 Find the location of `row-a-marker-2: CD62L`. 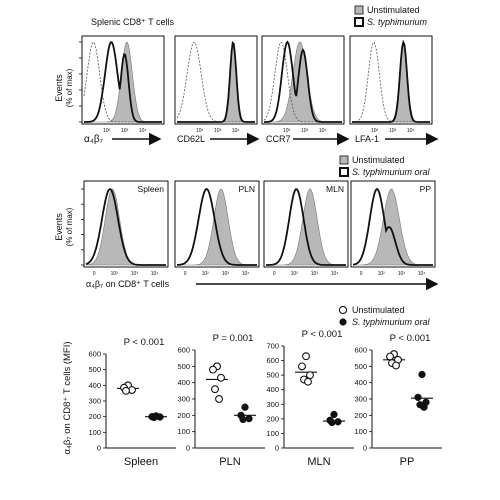

row-a-marker-2: CD62L is located at coordinates (191, 139).